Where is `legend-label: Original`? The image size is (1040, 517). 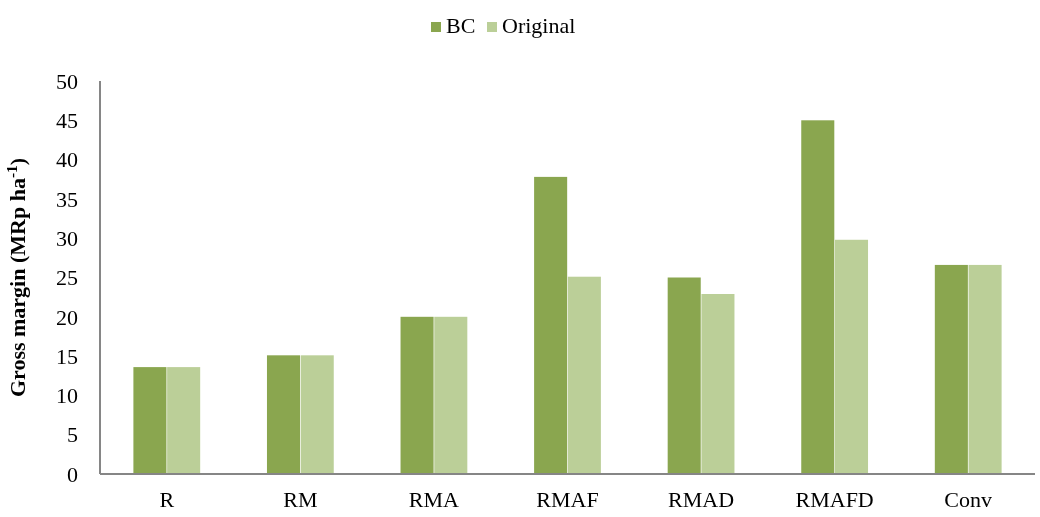
legend-label: Original is located at coordinates (539, 25).